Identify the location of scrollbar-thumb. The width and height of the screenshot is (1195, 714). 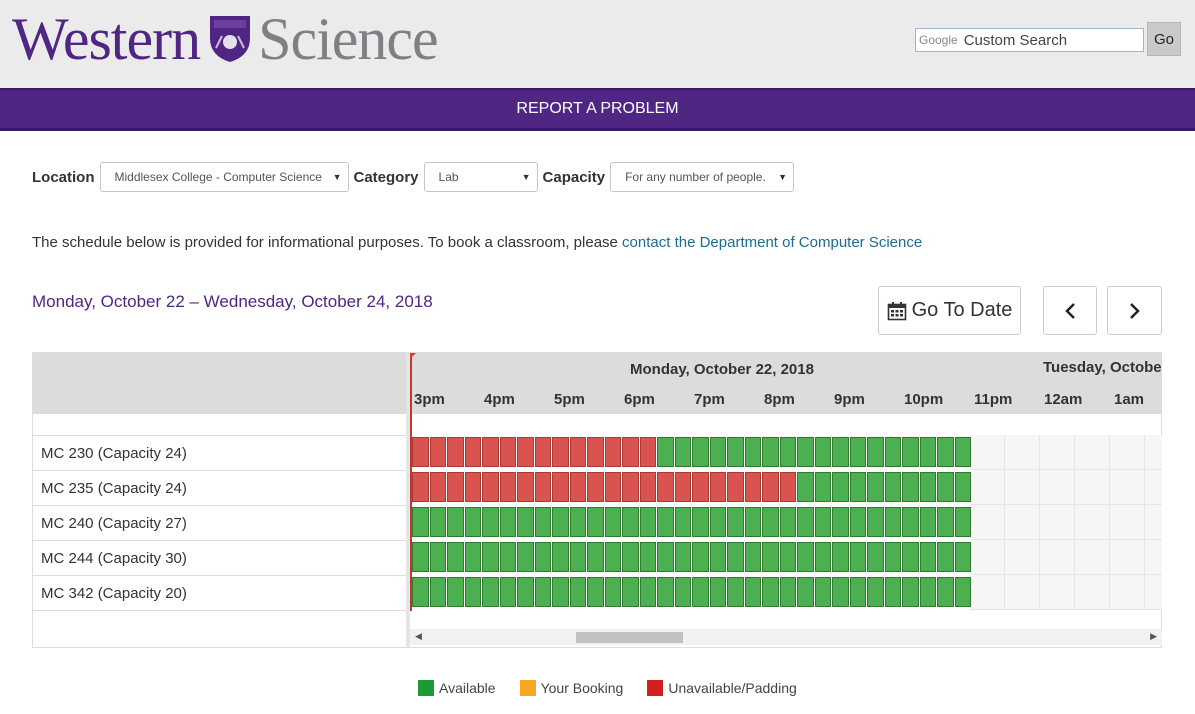
(629, 637).